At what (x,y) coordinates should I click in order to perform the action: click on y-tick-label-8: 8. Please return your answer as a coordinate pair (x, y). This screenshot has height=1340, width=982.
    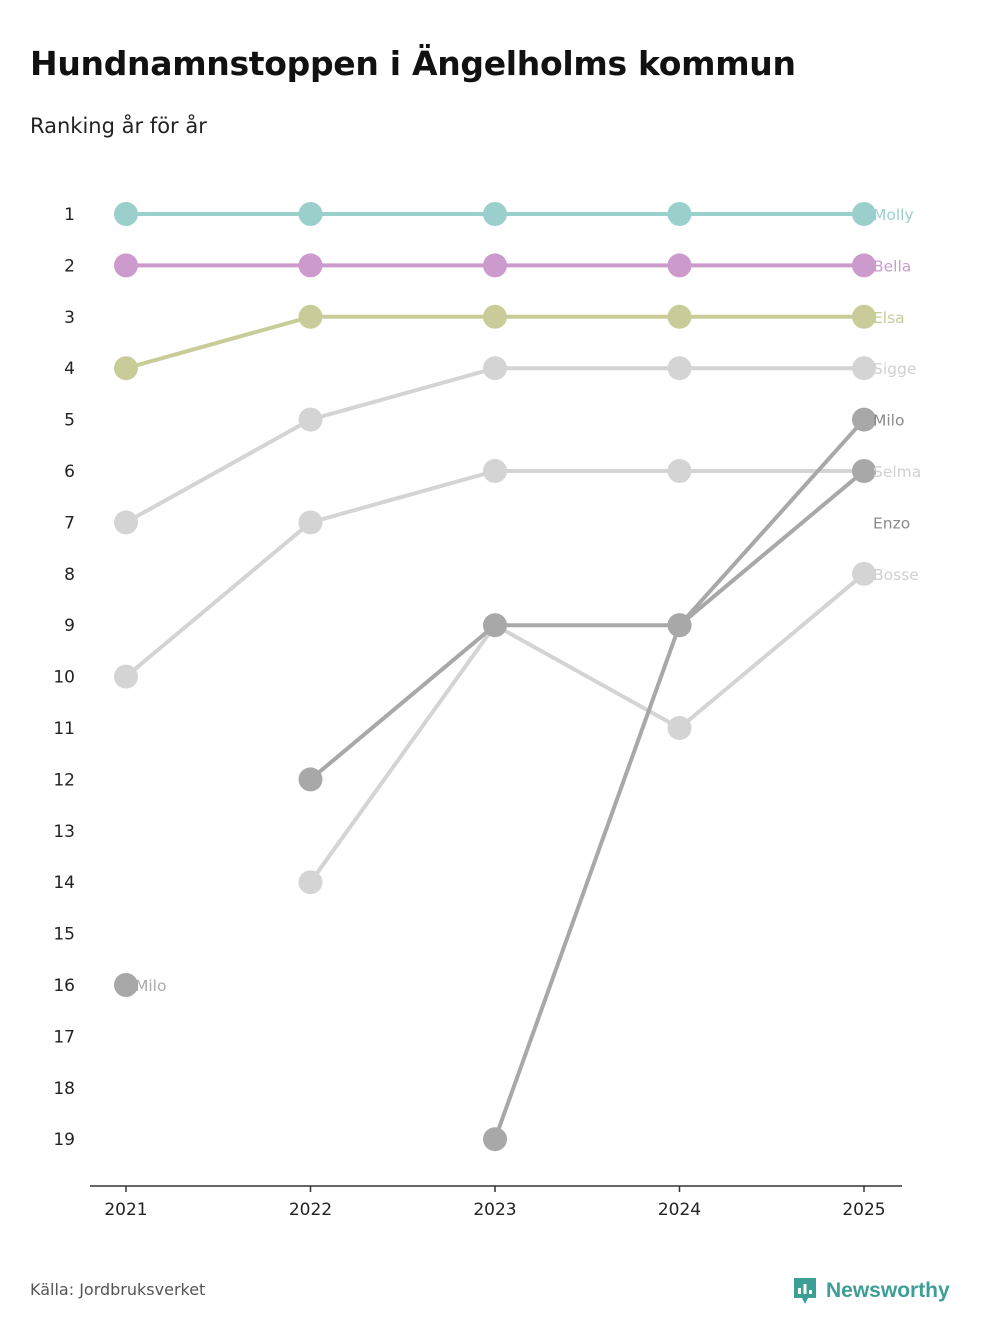
    Looking at the image, I should click on (69, 575).